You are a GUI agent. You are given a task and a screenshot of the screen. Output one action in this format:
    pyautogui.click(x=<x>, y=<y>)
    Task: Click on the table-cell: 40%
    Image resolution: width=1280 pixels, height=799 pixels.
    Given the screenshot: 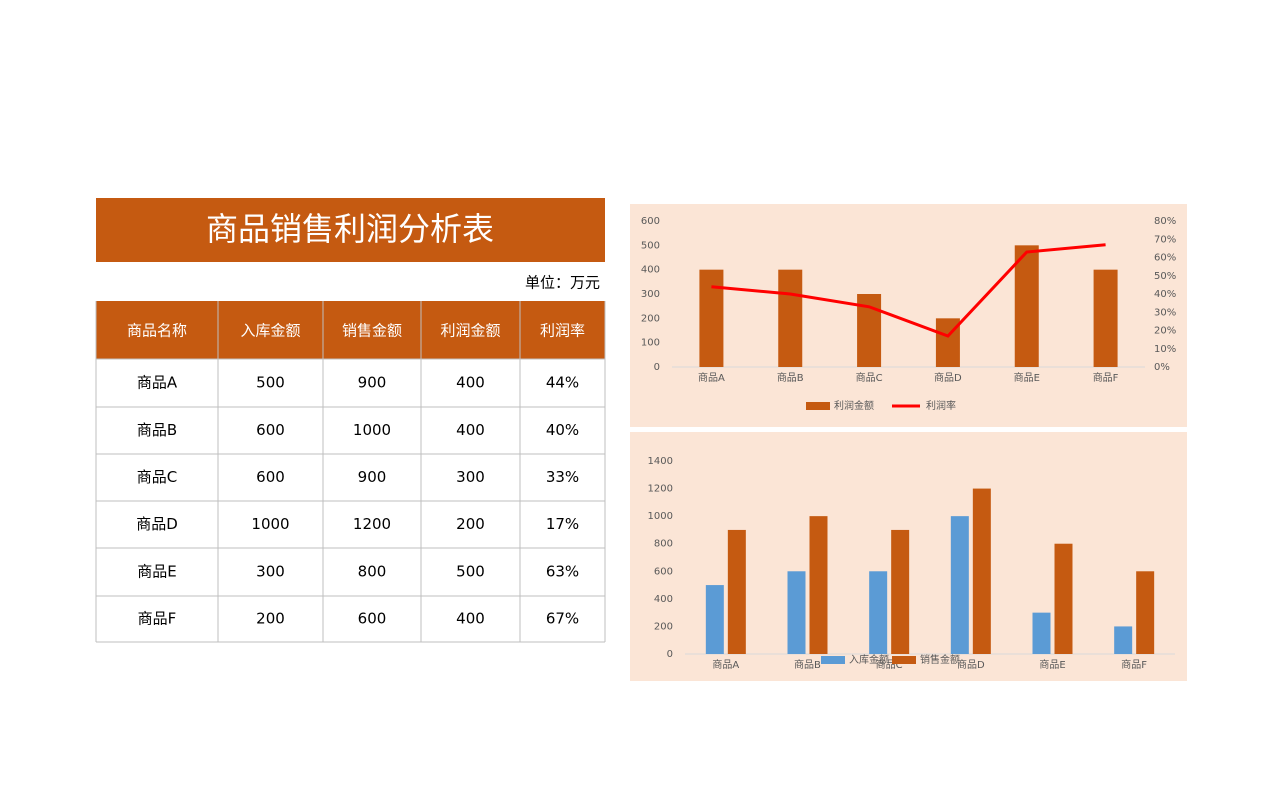 What is the action you would take?
    pyautogui.click(x=562, y=430)
    